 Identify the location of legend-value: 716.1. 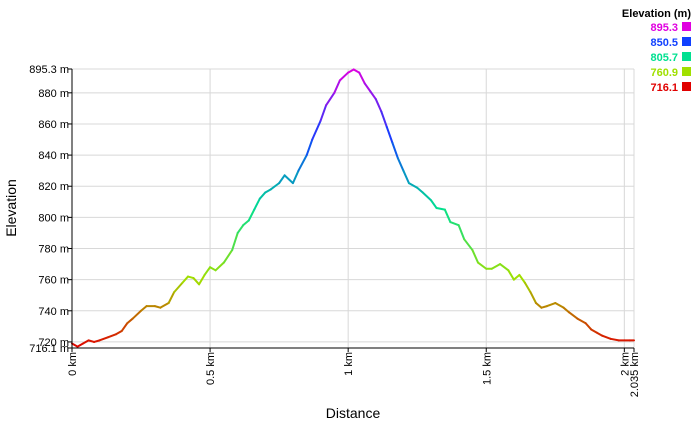
(664, 88).